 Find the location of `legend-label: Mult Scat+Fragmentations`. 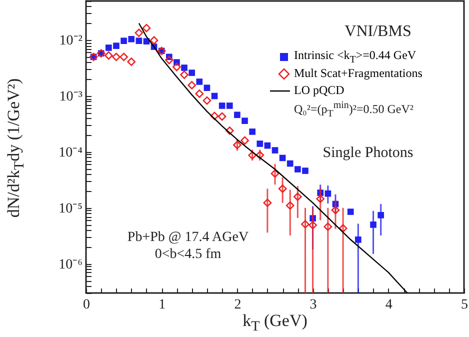

legend-label: Mult Scat+Fragmentations is located at coordinates (358, 73).